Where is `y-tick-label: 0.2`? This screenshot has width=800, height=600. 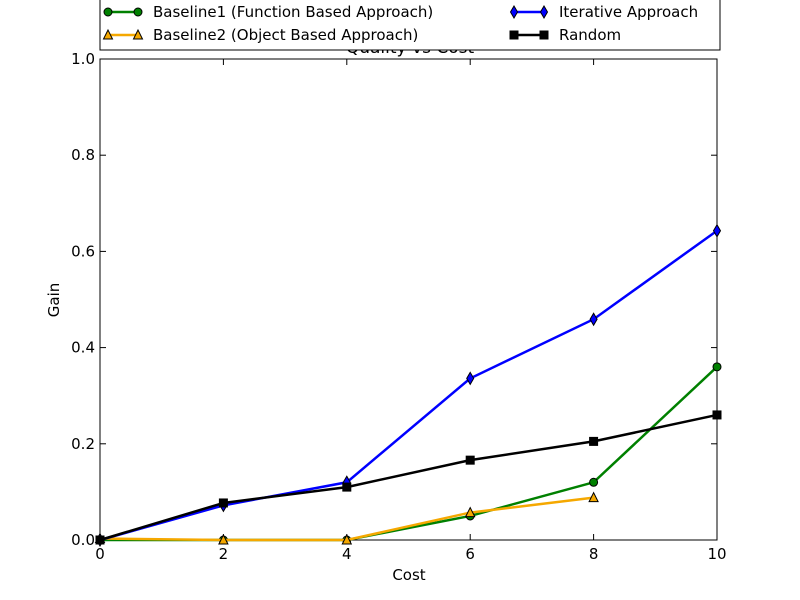
y-tick-label: 0.2 is located at coordinates (83, 444).